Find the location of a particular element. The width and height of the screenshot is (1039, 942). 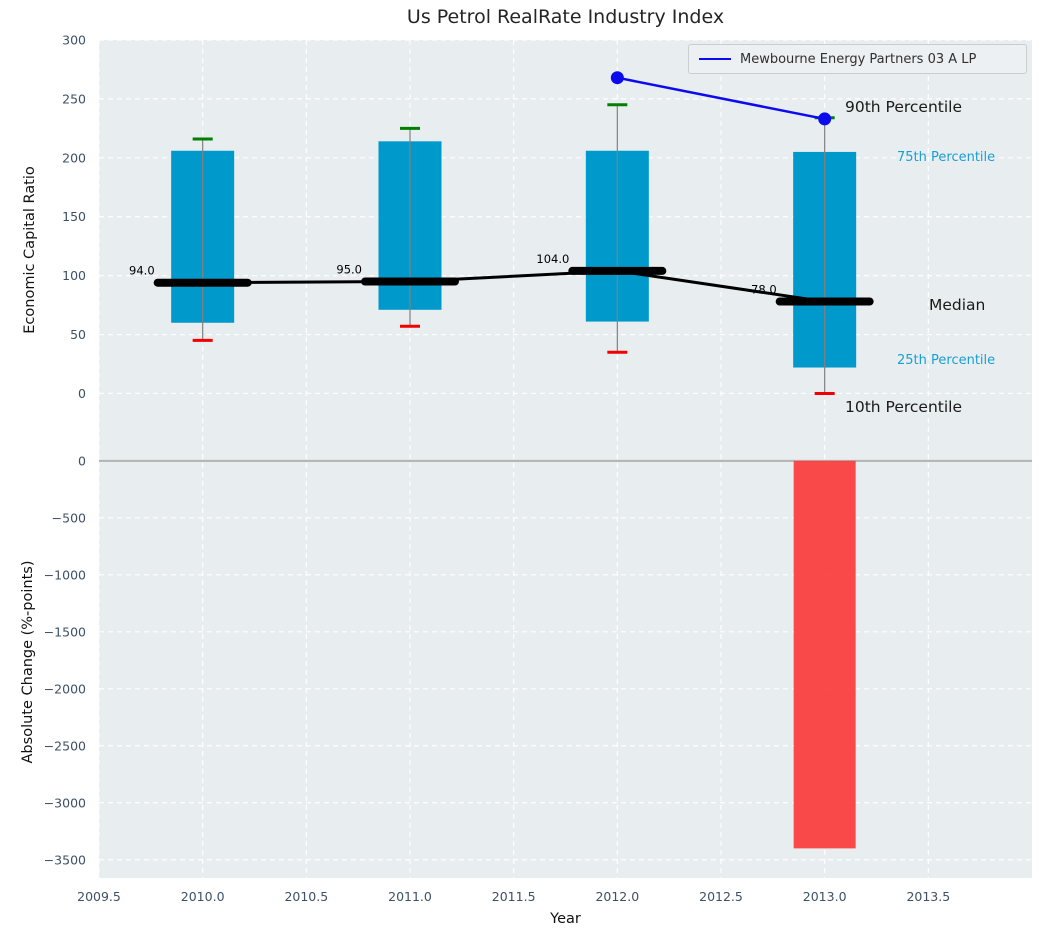

legend-series-label: Mewbourne Energy Partners 03 A LP is located at coordinates (858, 59).